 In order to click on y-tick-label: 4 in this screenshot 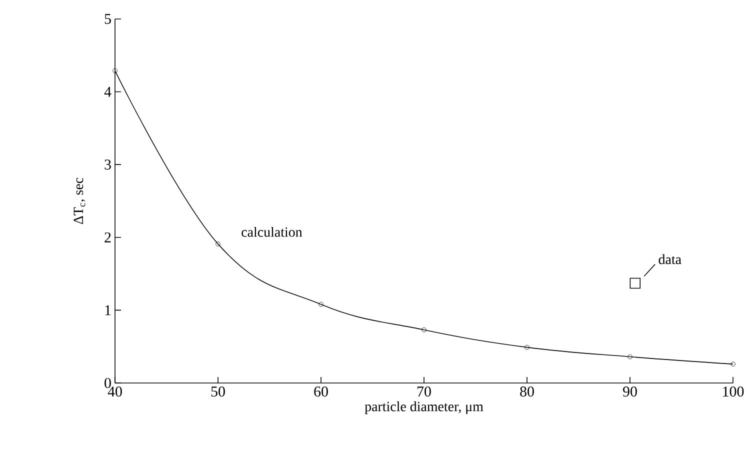, I will do `click(108, 91)`.